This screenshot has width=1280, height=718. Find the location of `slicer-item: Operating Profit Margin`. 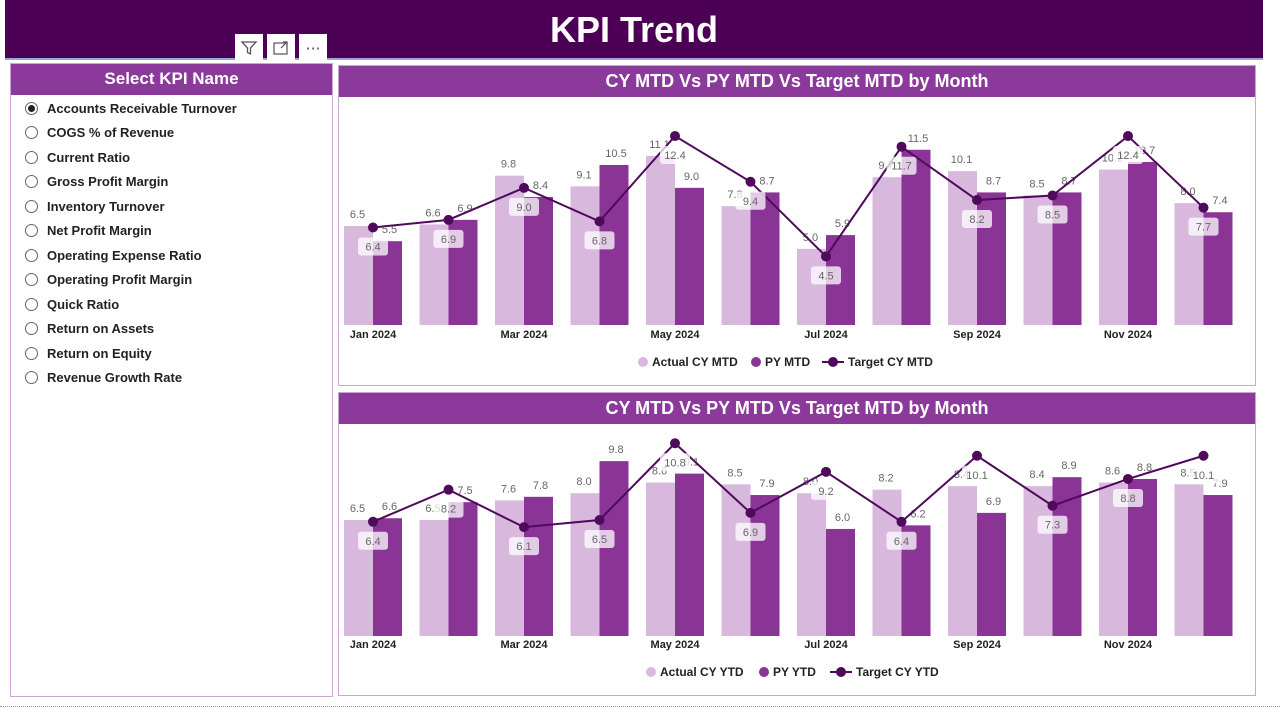

slicer-item: Operating Profit Margin is located at coordinates (171, 280).